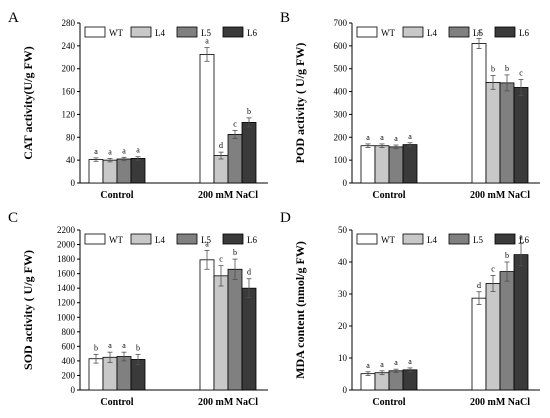 Image resolution: width=550 pixels, height=418 pixels. What do you see at coordinates (341, 114) in the screenshot?
I see `y-tick-label: 300` at bounding box center [341, 114].